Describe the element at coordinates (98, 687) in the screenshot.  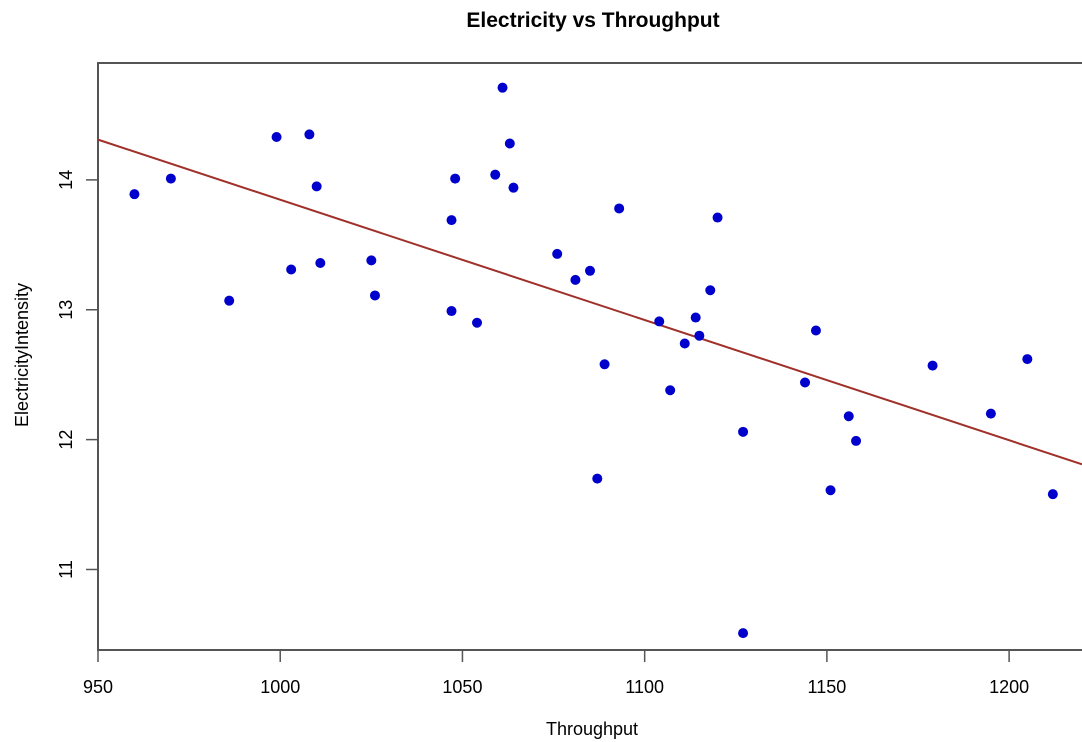
I see `x-tick-label: 950` at that location.